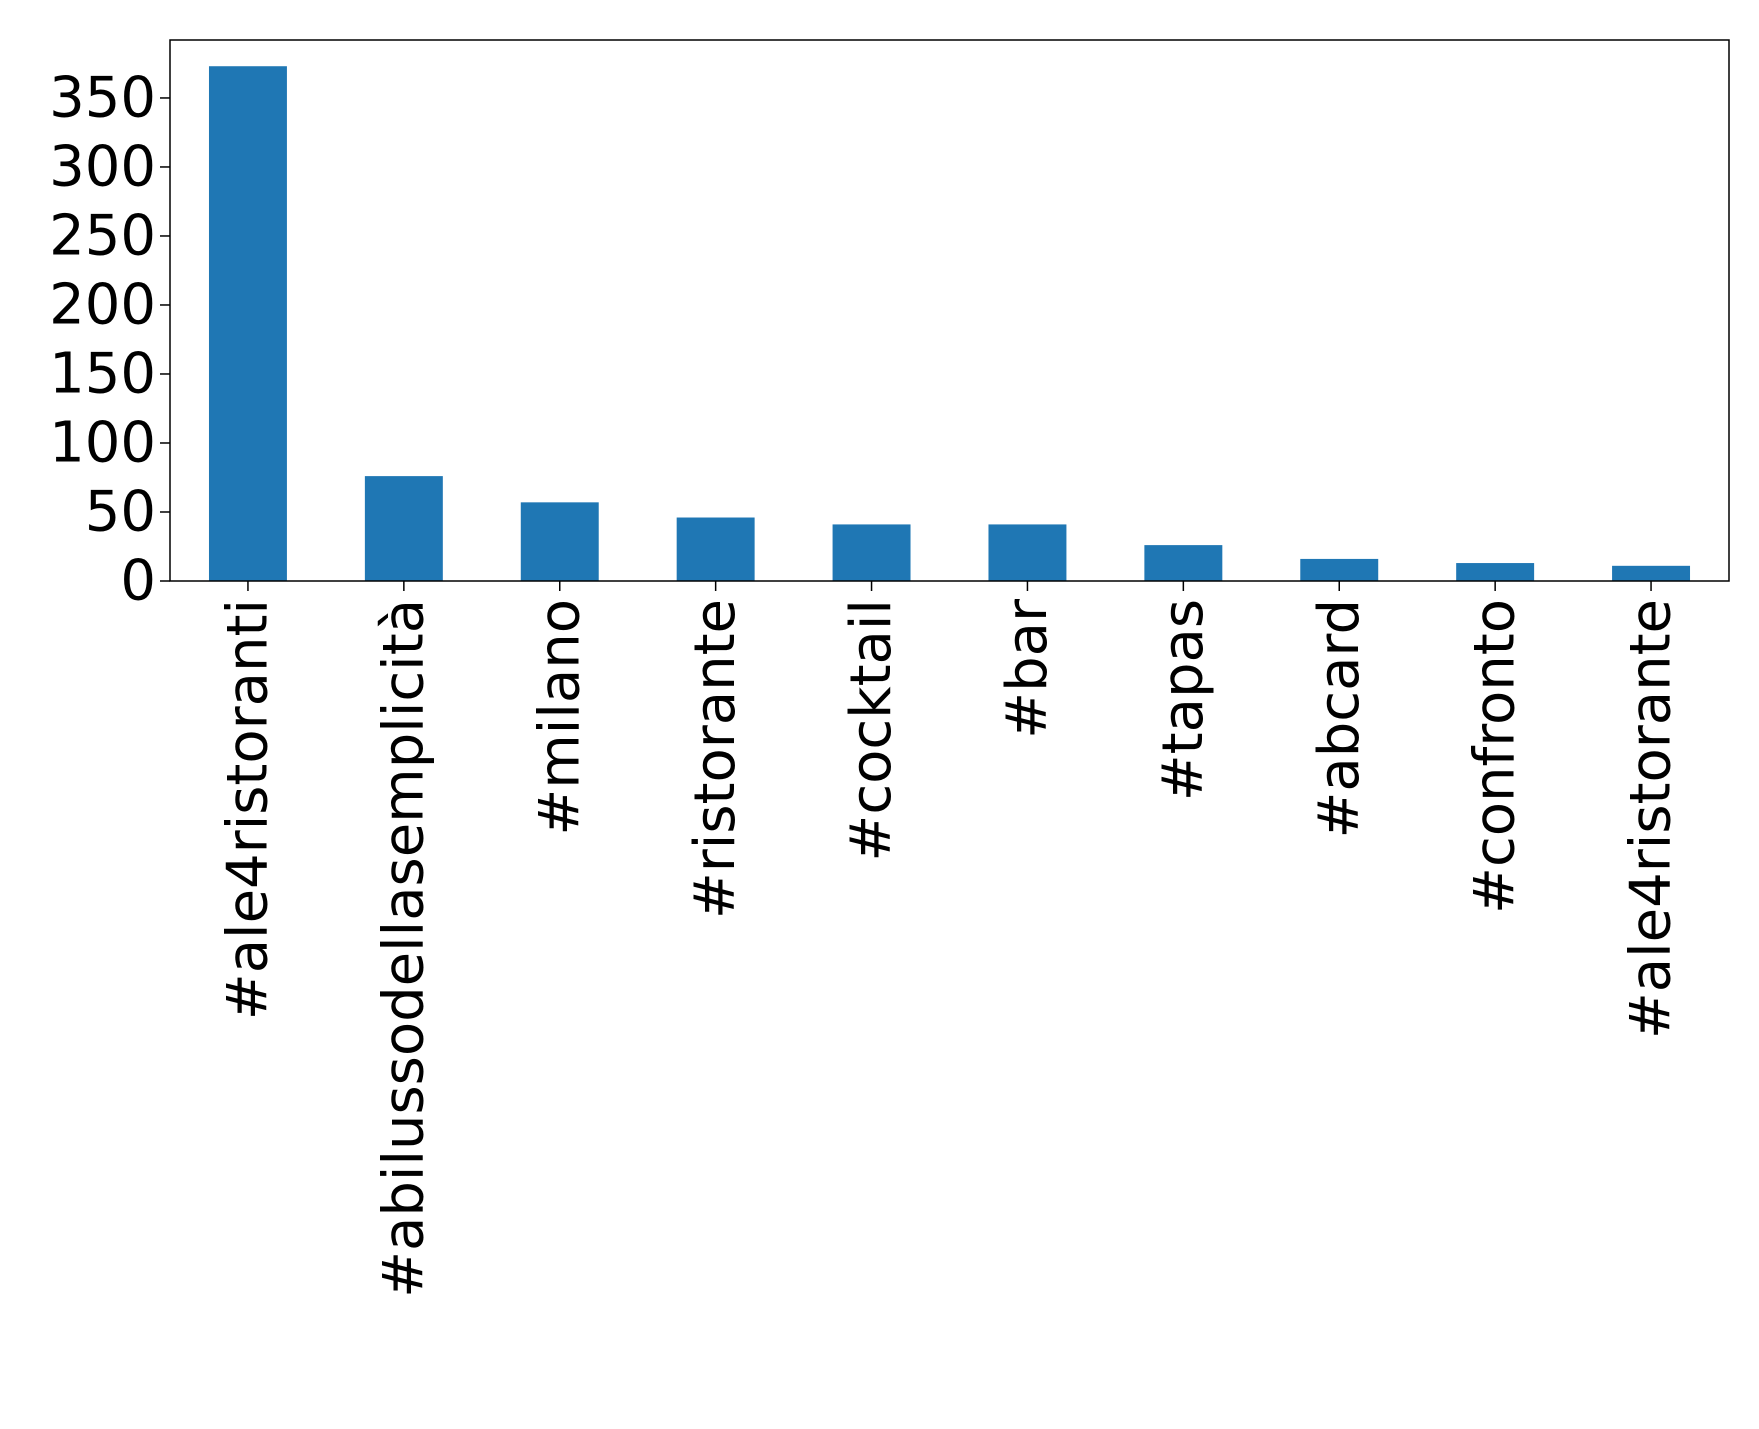 Image resolution: width=1759 pixels, height=1429 pixels. What do you see at coordinates (138, 581) in the screenshot?
I see `y-tick-label: 0` at bounding box center [138, 581].